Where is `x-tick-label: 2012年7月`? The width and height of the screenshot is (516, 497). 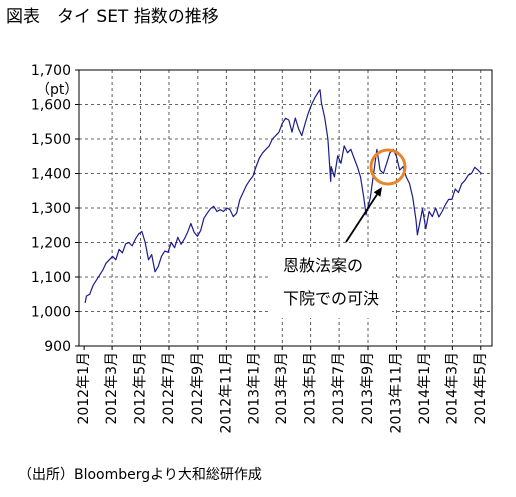 x-tick-label: 2012年7月 is located at coordinates (169, 388).